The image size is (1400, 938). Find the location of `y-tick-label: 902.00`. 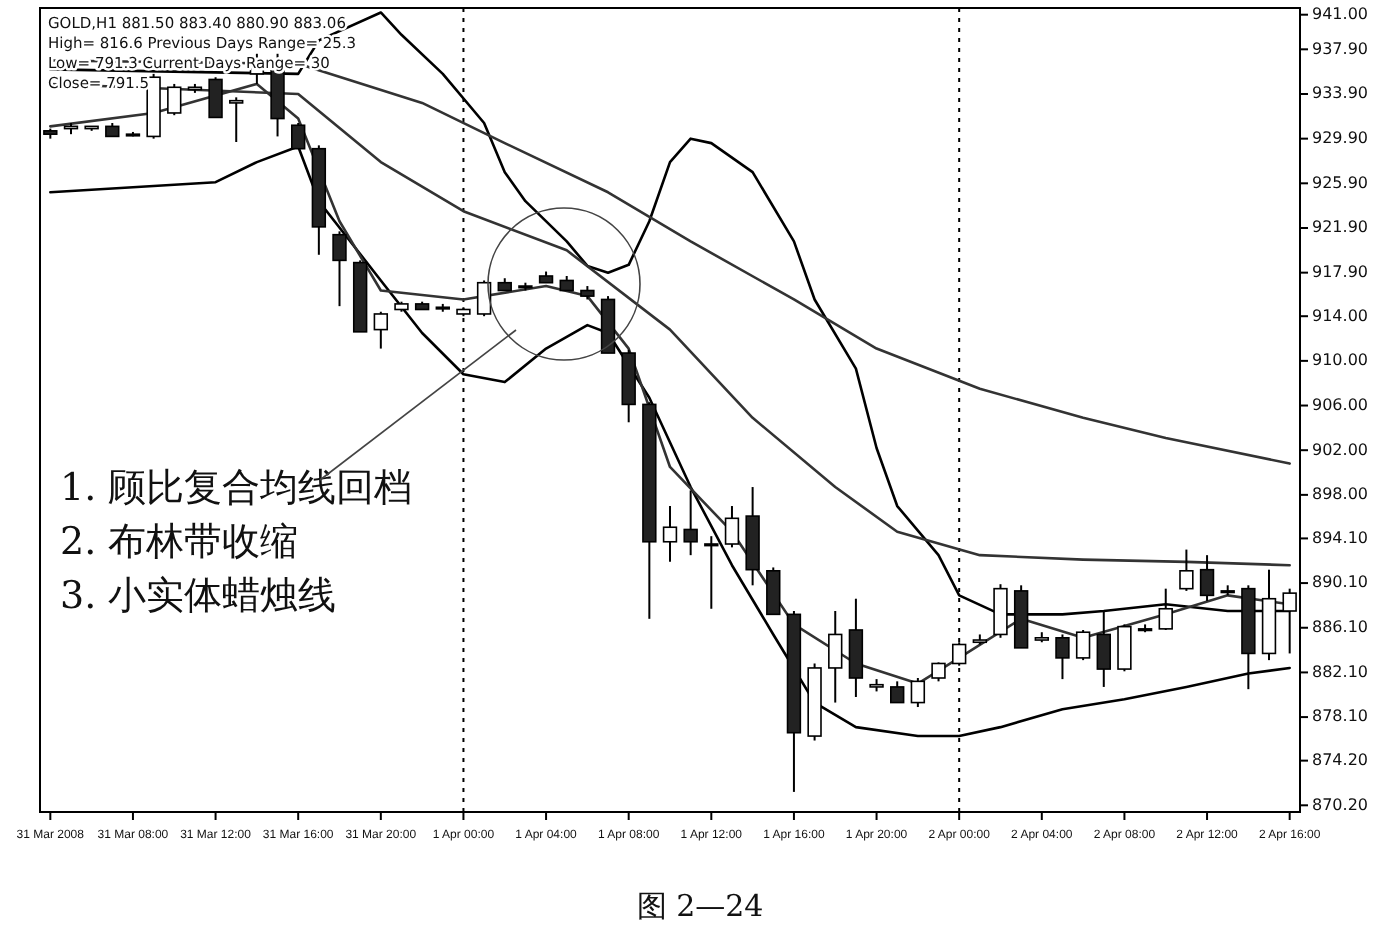

y-tick-label: 902.00 is located at coordinates (1340, 449).